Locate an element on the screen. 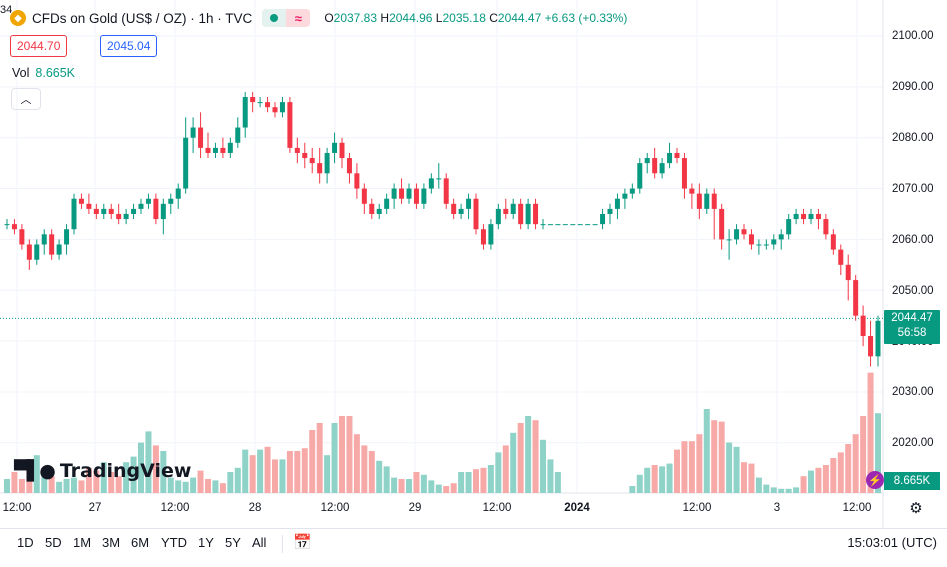 This screenshot has width=947, height=567. lightning-icon: ⚡ is located at coordinates (875, 480).